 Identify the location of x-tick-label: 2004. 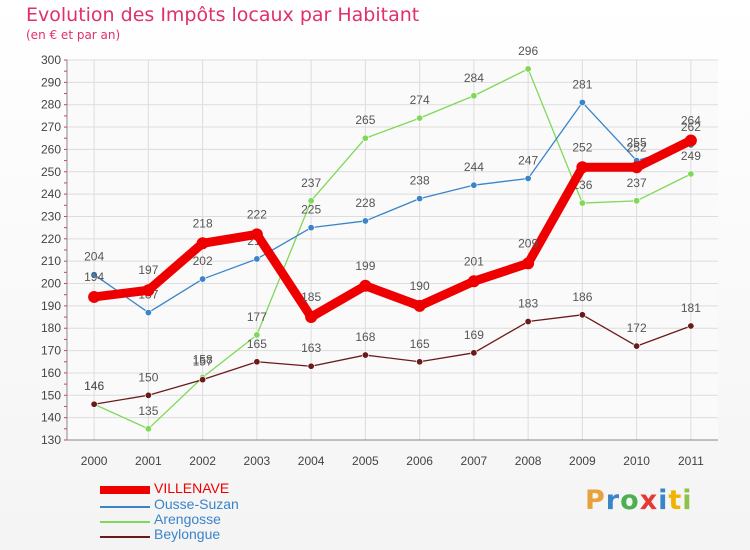
(311, 461).